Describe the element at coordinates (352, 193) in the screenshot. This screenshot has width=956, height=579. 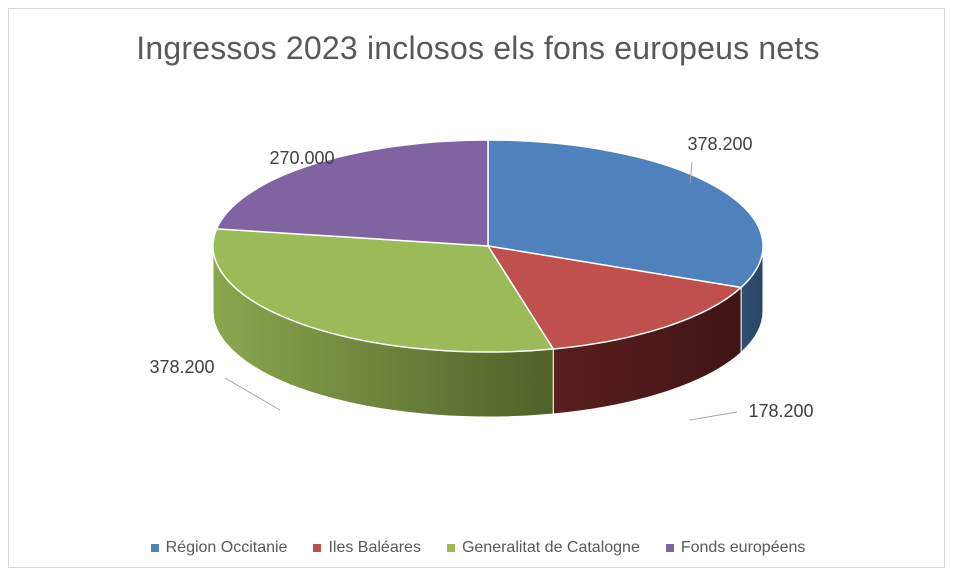
I see `pie-slice-fonds-europeens` at that location.